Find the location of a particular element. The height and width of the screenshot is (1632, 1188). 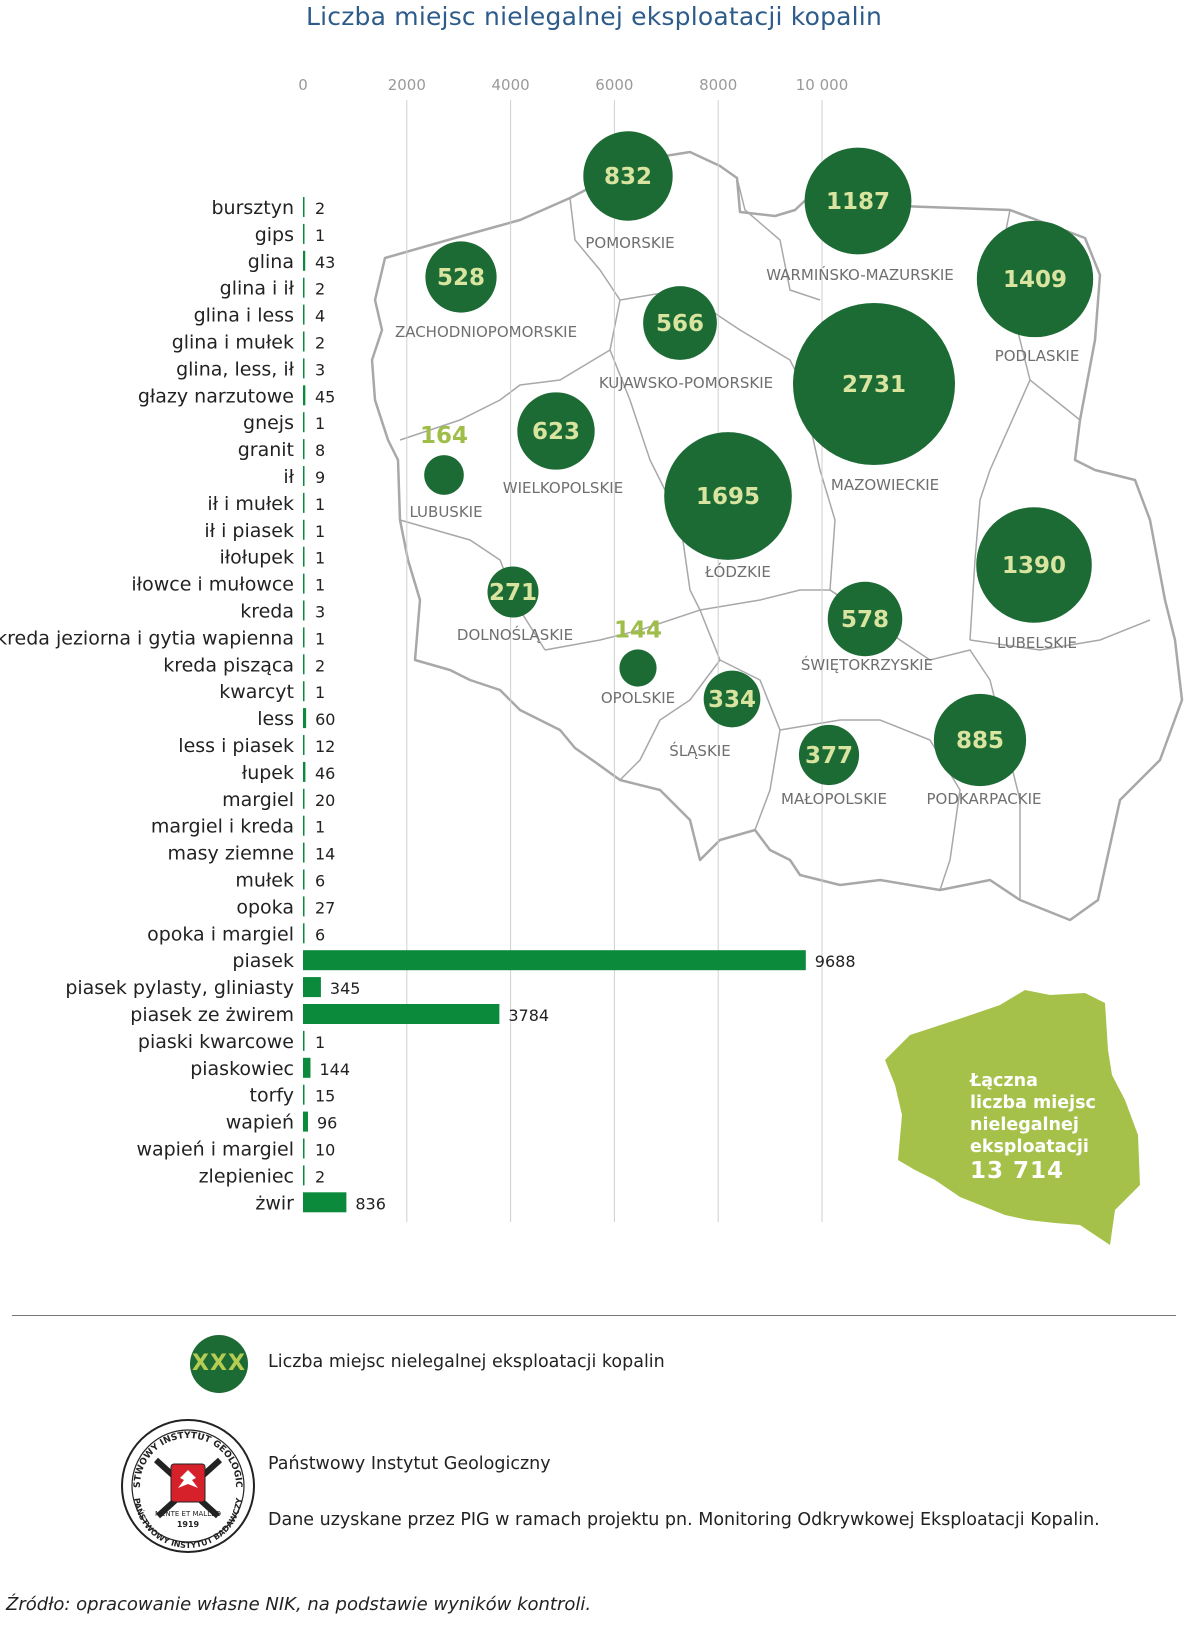

border-zp-wlkp is located at coordinates (505, 395).